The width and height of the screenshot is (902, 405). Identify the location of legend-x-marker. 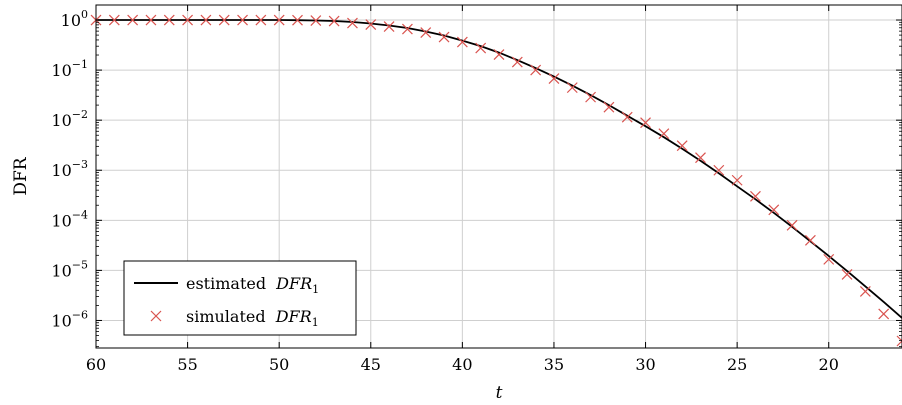
(156, 316).